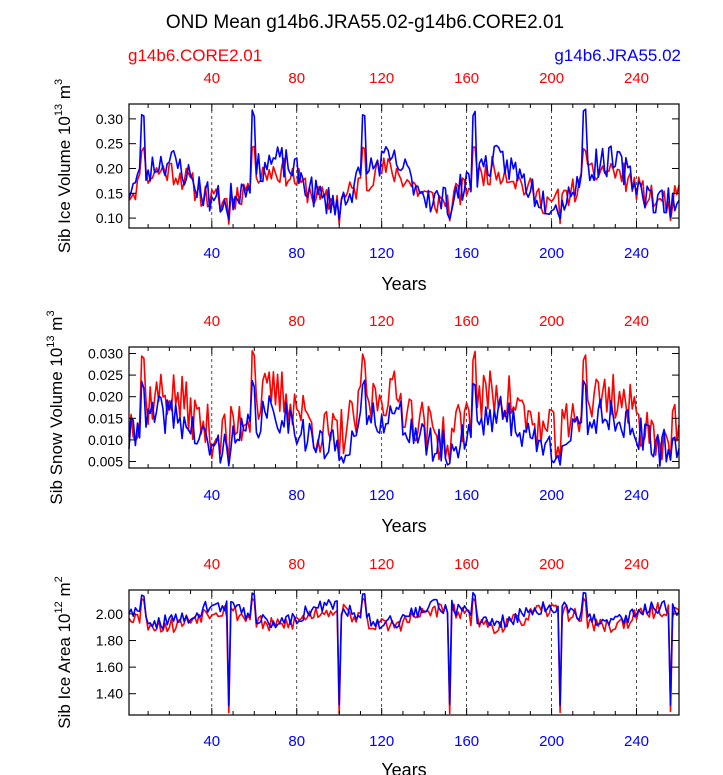  Describe the element at coordinates (109, 168) in the screenshot. I see `y-tick-label: 0.20` at that location.